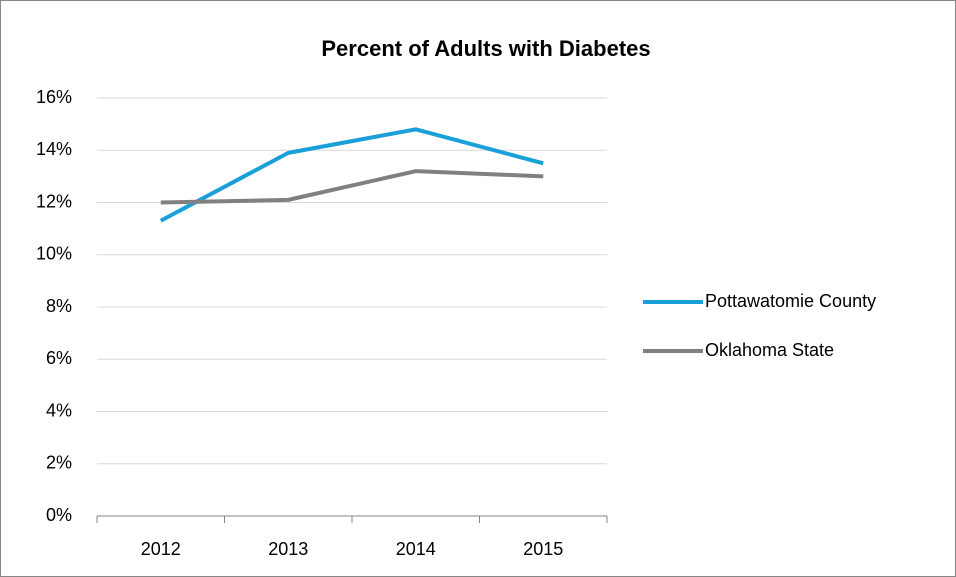  What do you see at coordinates (485, 48) in the screenshot?
I see `chart-title: Percent of Adults with Diabetes` at bounding box center [485, 48].